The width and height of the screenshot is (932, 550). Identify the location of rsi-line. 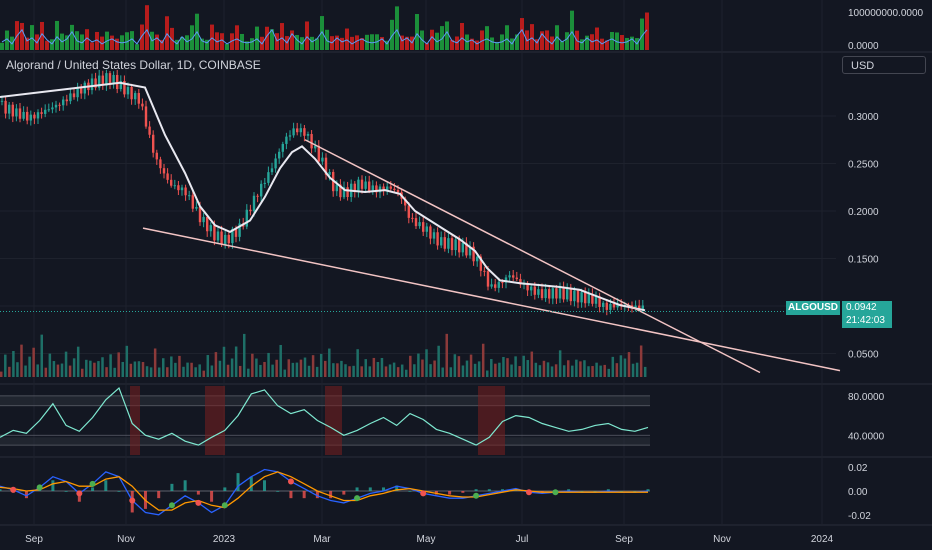
(324, 416).